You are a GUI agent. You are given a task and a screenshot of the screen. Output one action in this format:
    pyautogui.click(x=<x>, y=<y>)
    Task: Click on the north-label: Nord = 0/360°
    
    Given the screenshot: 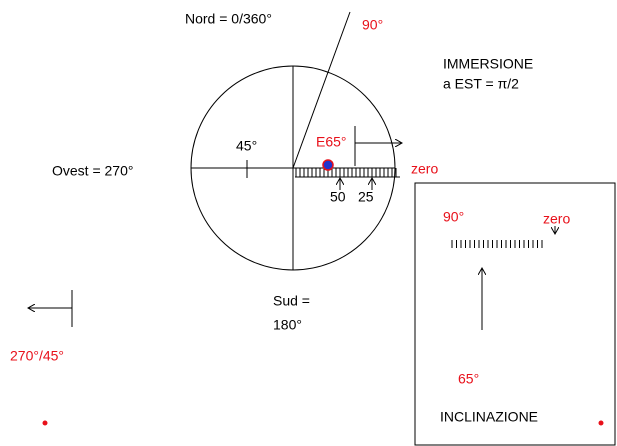 What is the action you would take?
    pyautogui.click(x=228, y=19)
    